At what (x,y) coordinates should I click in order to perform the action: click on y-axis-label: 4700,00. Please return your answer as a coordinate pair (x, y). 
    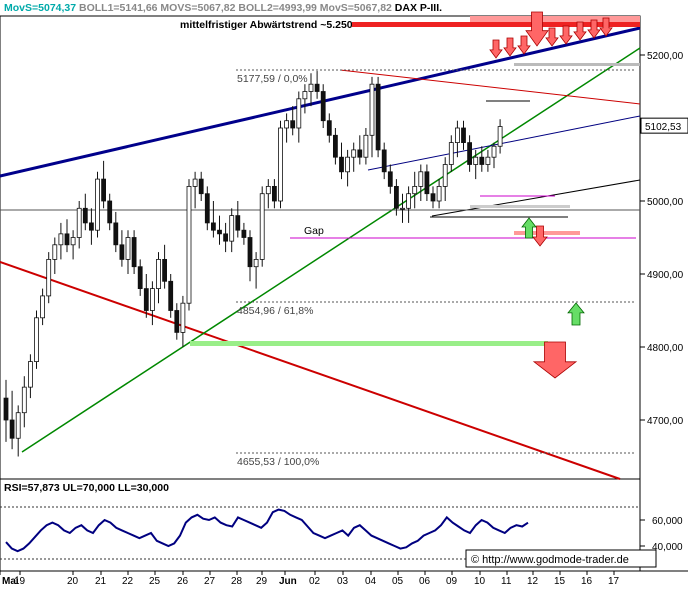
    Looking at the image, I should click on (665, 421).